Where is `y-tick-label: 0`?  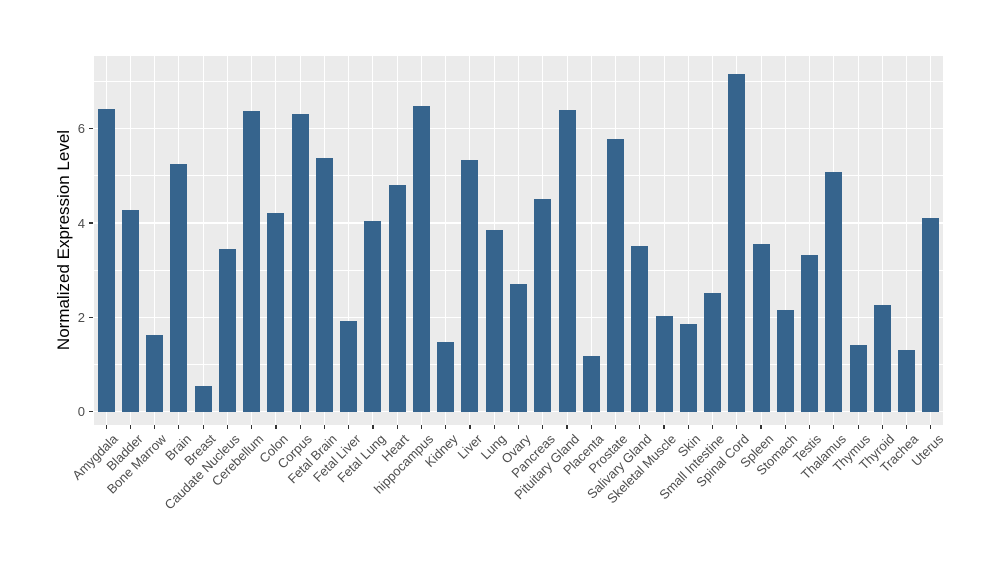
y-tick-label: 0 is located at coordinates (81, 412).